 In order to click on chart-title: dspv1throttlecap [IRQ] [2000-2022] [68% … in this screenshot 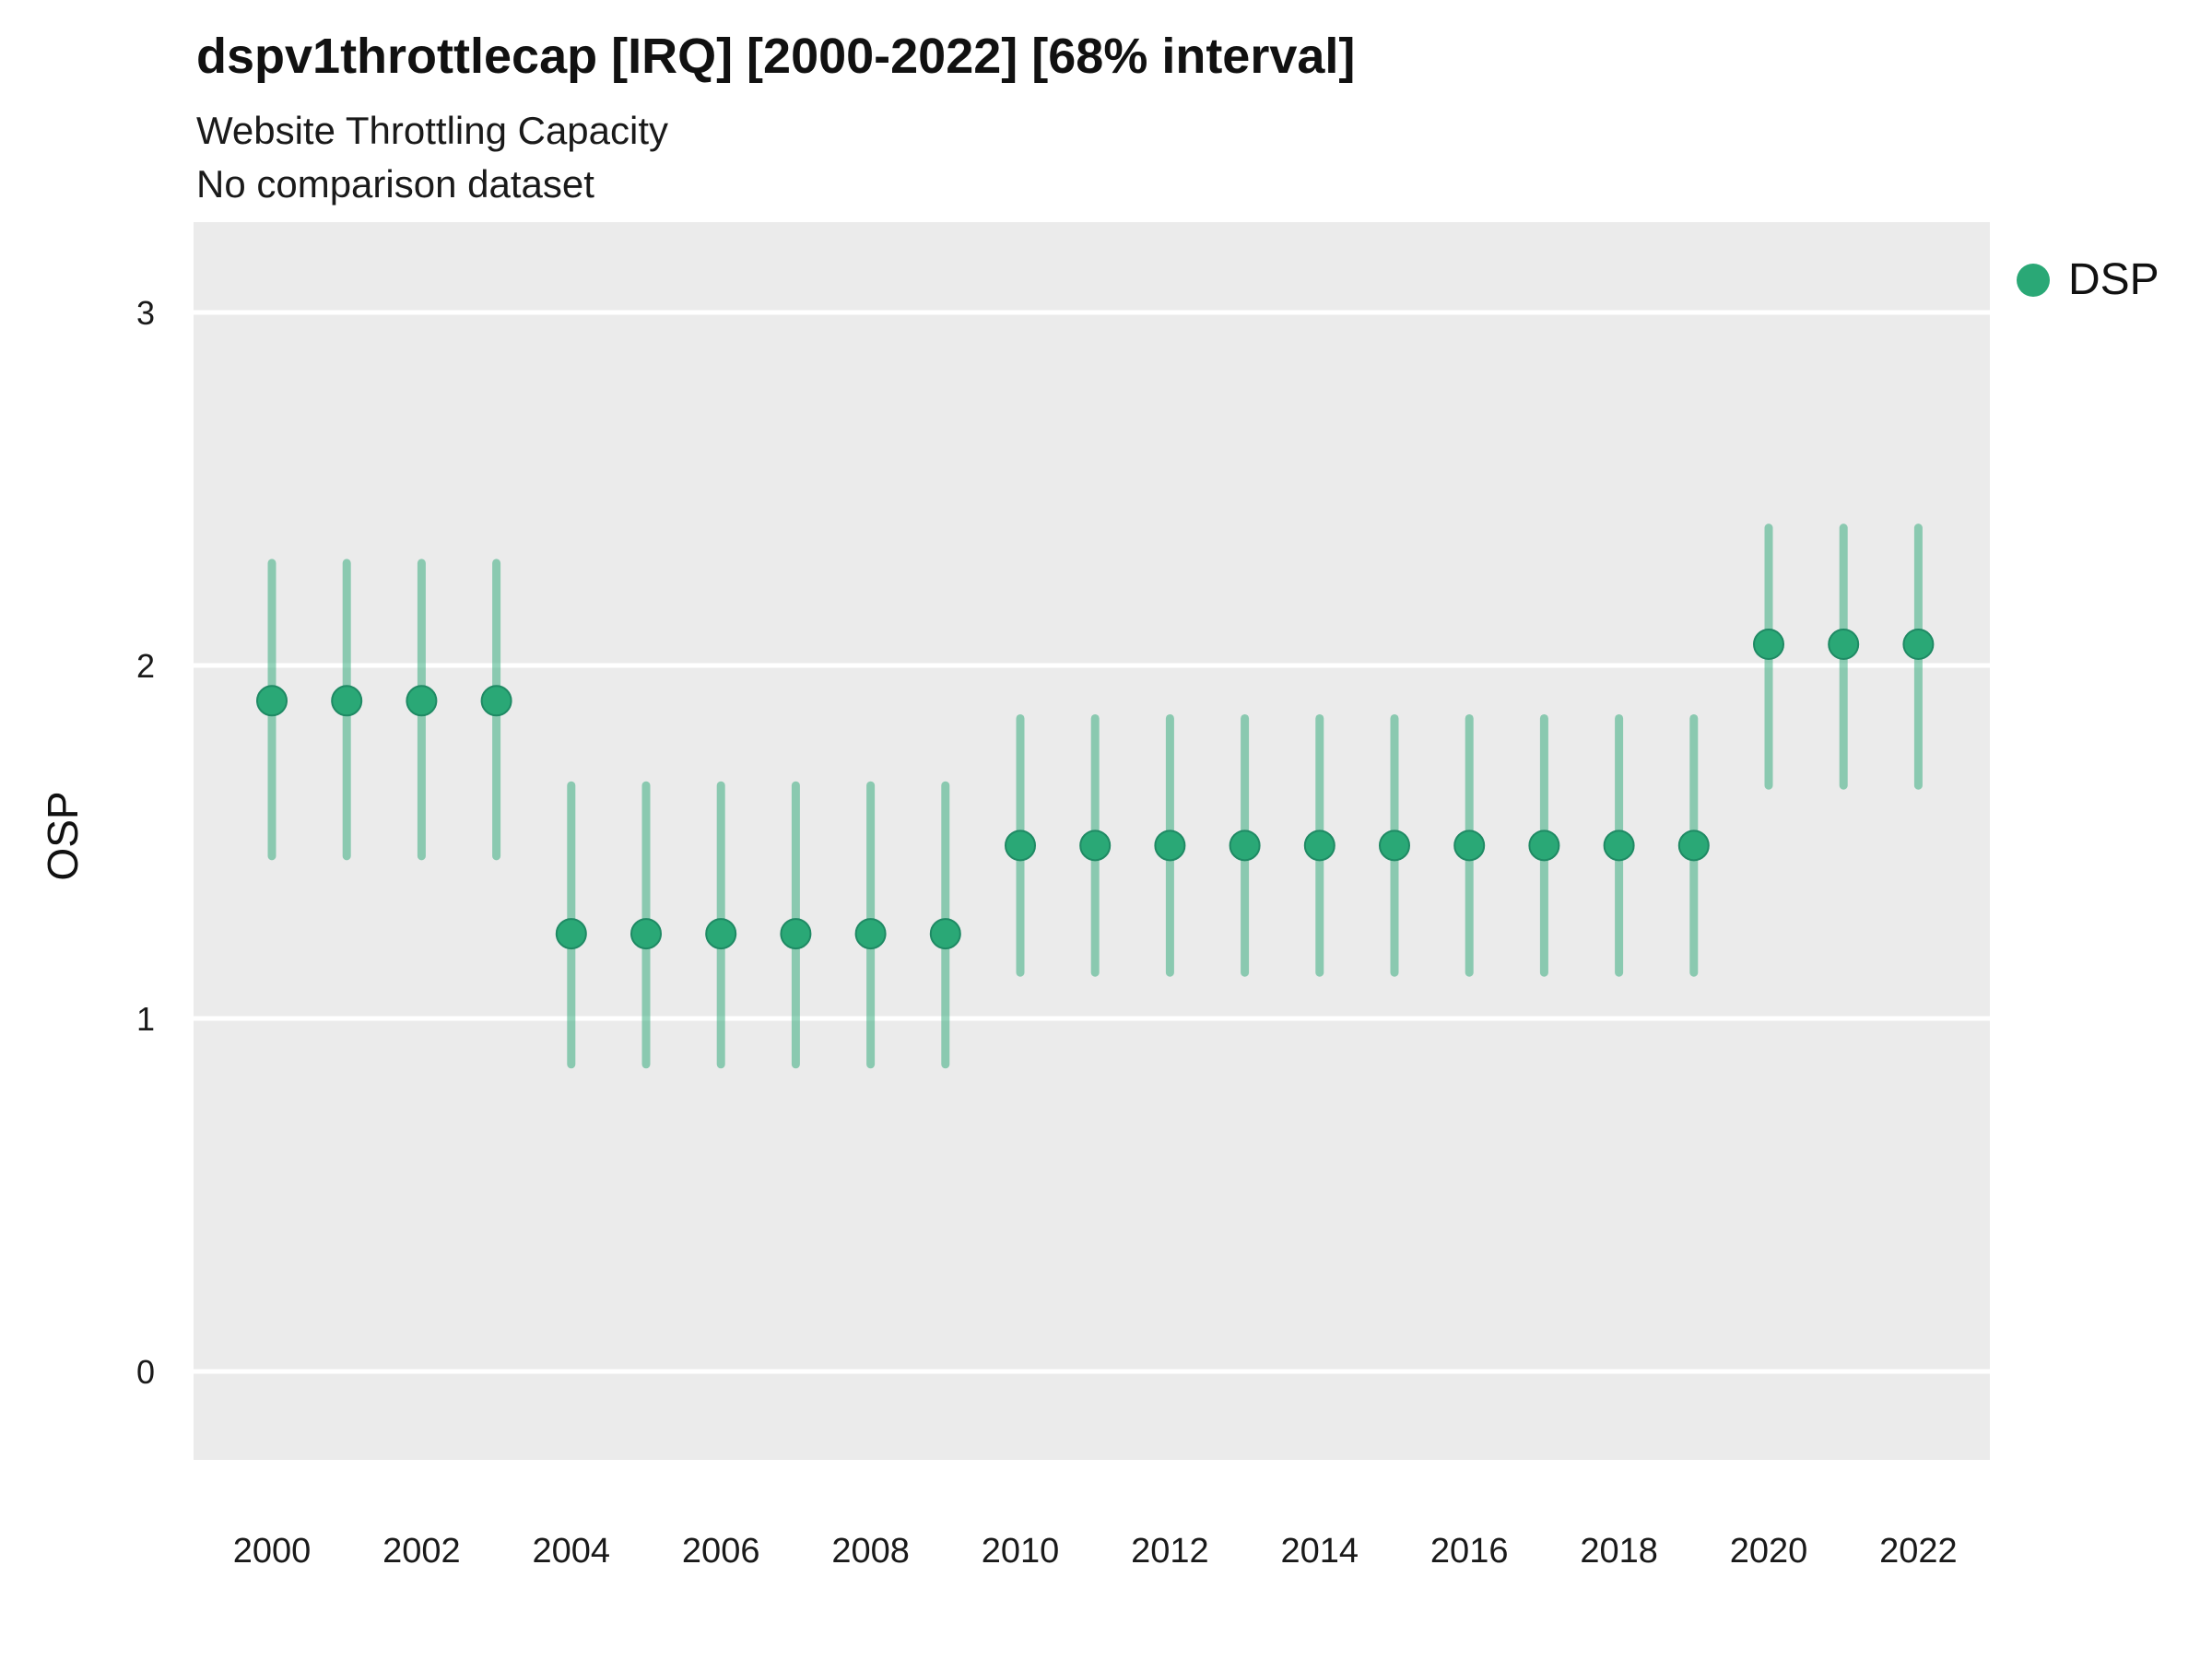, I will do `click(776, 56)`.